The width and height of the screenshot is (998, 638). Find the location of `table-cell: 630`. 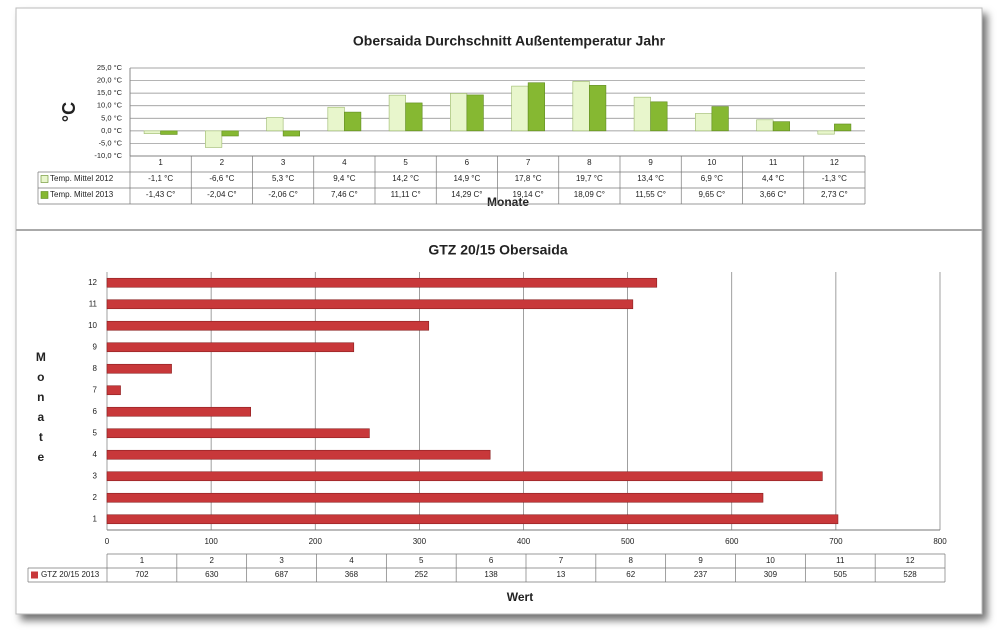

table-cell: 630 is located at coordinates (212, 574).